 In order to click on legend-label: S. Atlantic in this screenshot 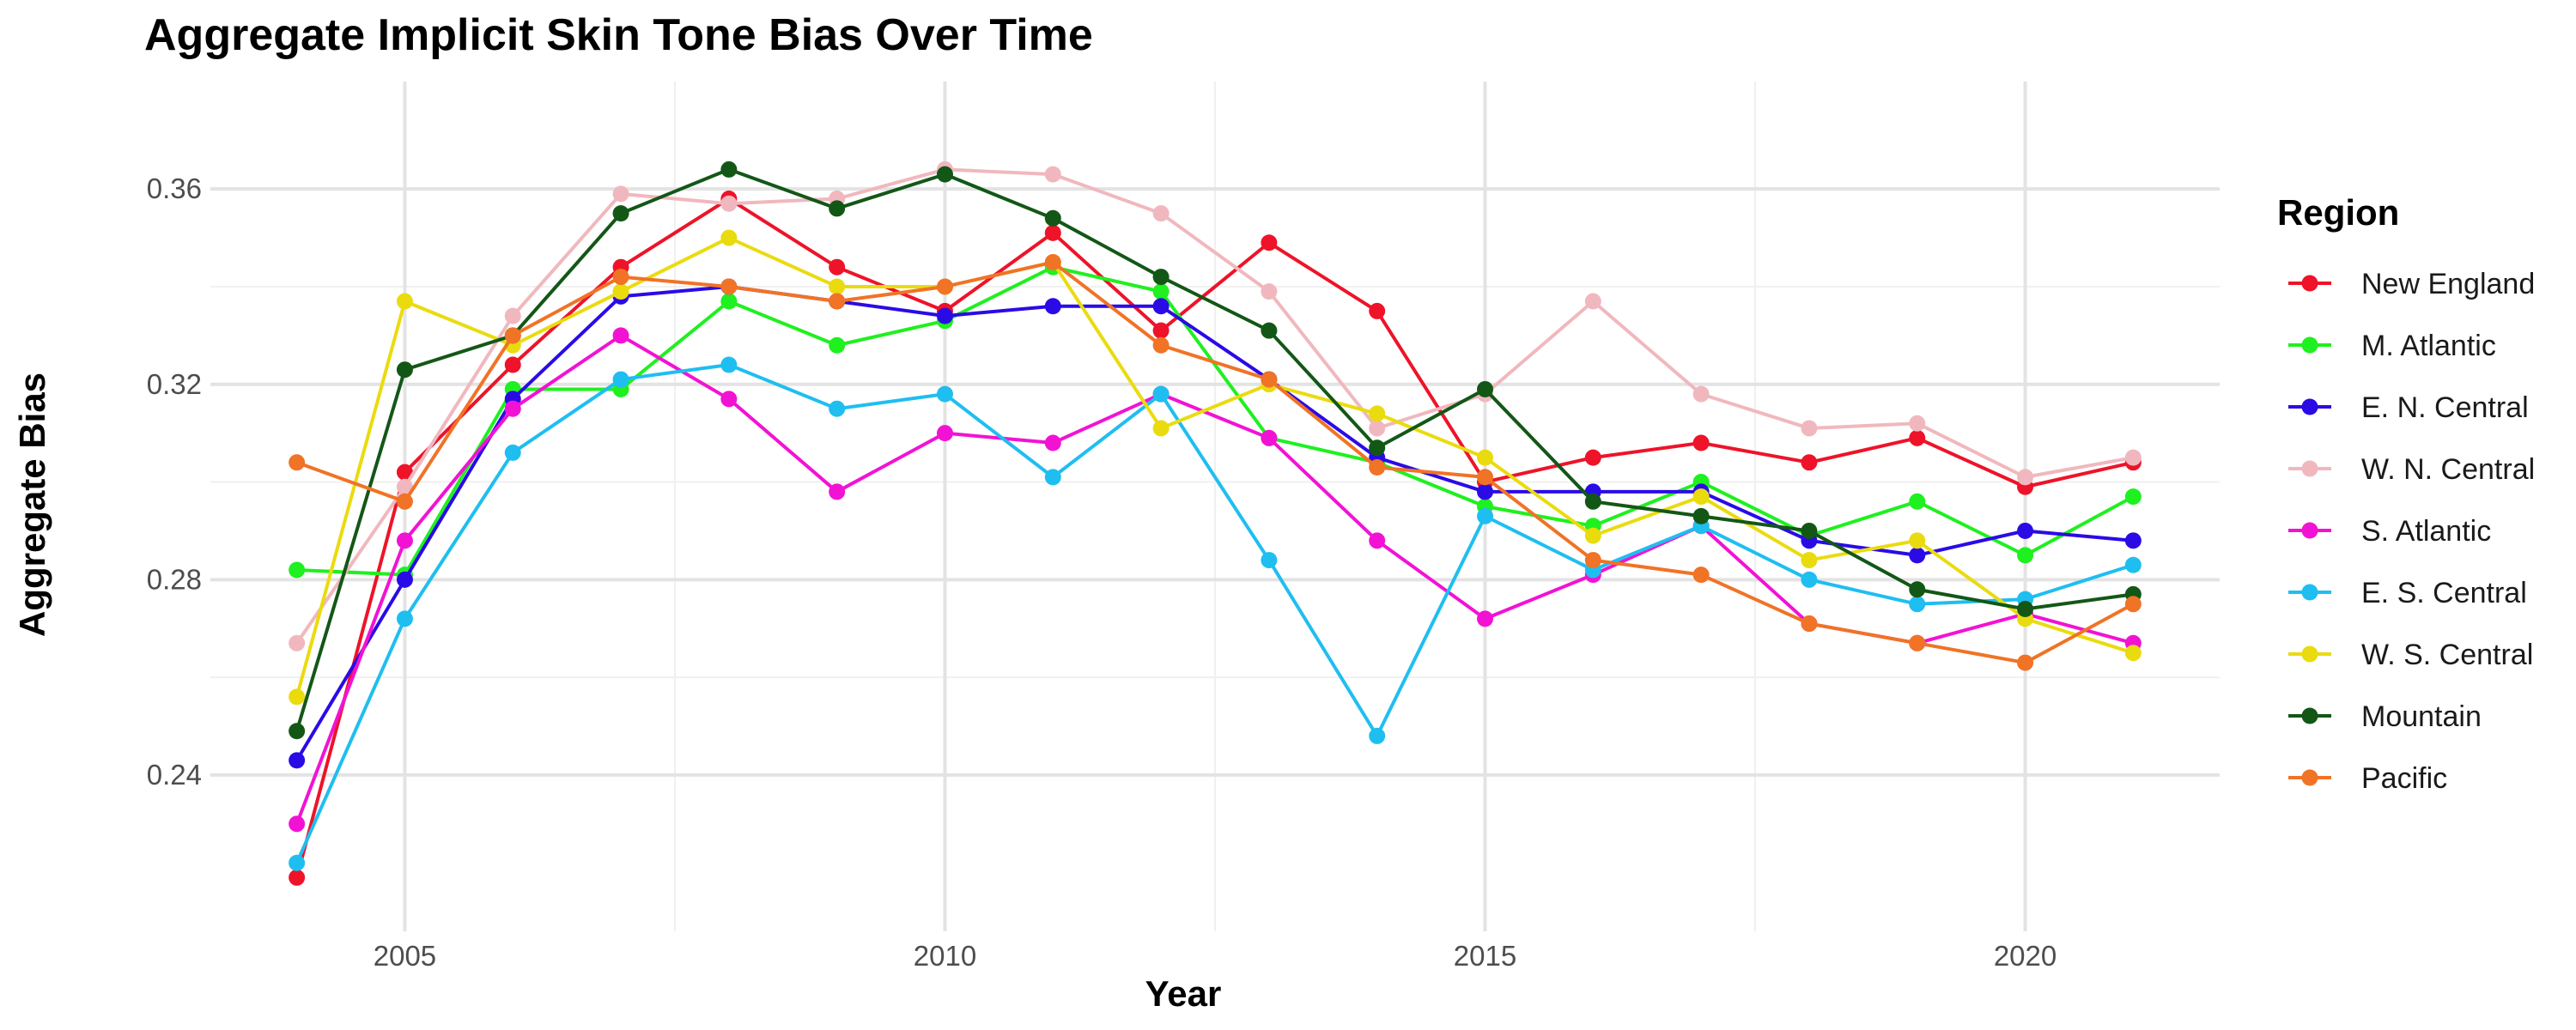, I will do `click(2426, 531)`.